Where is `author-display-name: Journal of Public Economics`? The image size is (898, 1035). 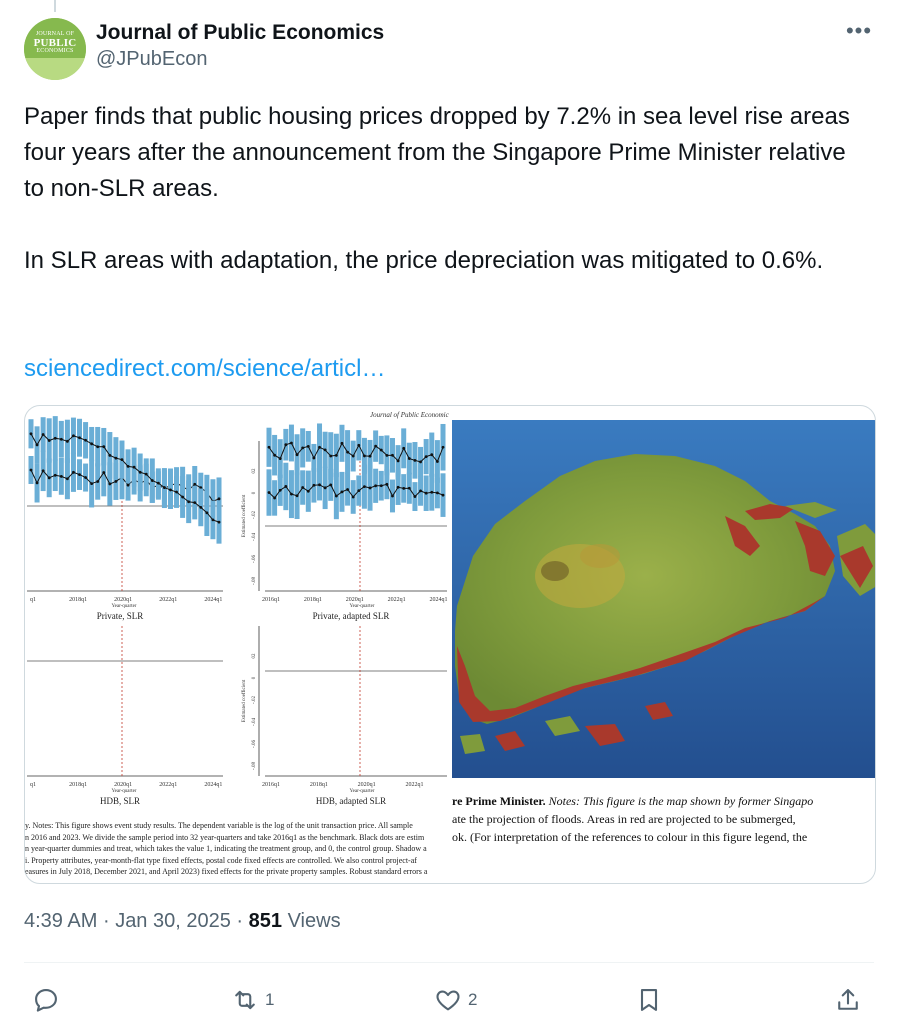 author-display-name: Journal of Public Economics is located at coordinates (240, 32).